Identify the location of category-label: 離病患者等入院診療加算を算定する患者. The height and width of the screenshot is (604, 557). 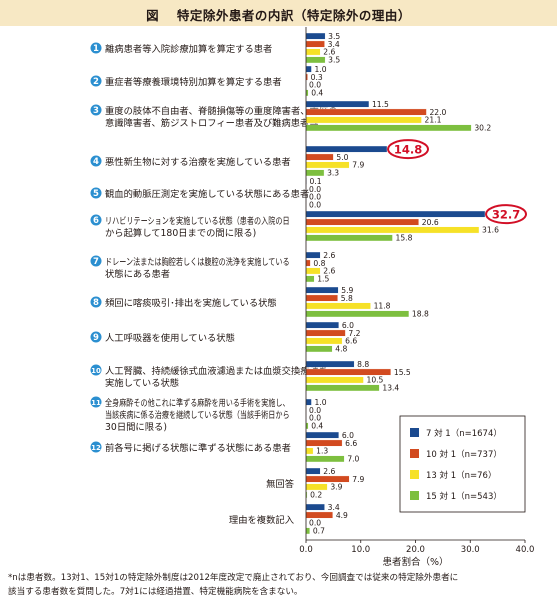
(188, 49).